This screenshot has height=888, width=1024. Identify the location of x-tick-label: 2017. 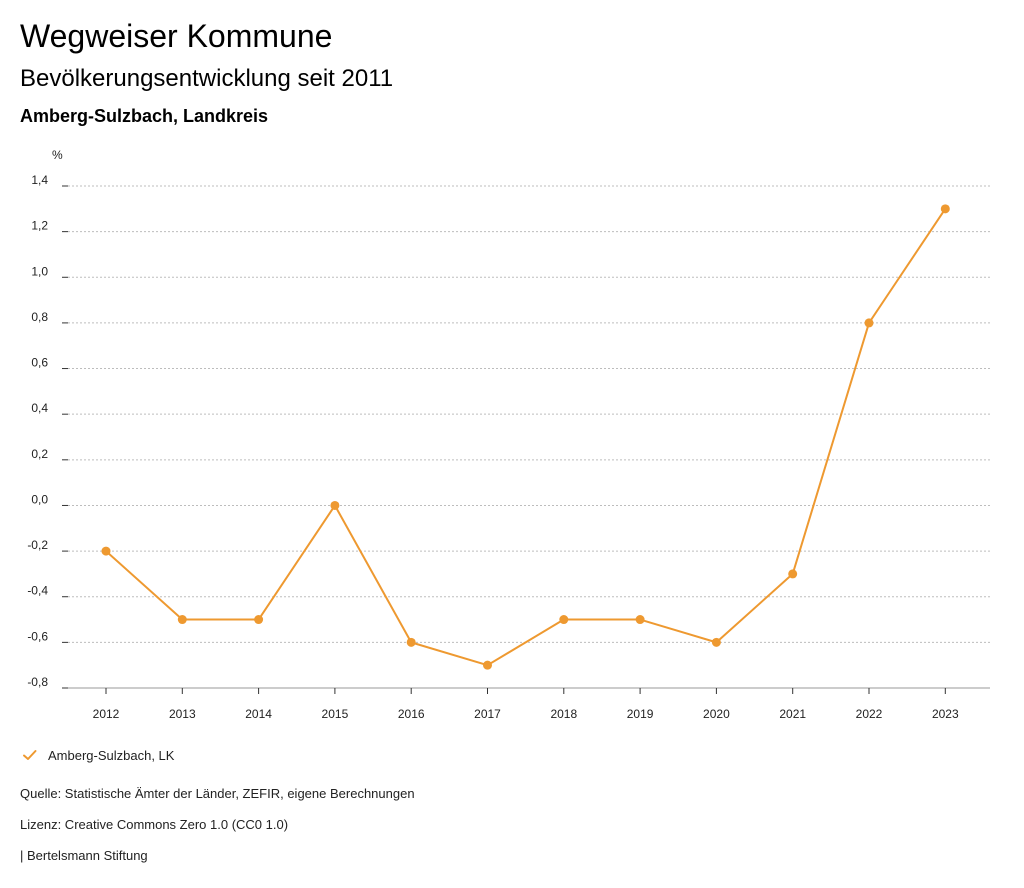
(487, 714).